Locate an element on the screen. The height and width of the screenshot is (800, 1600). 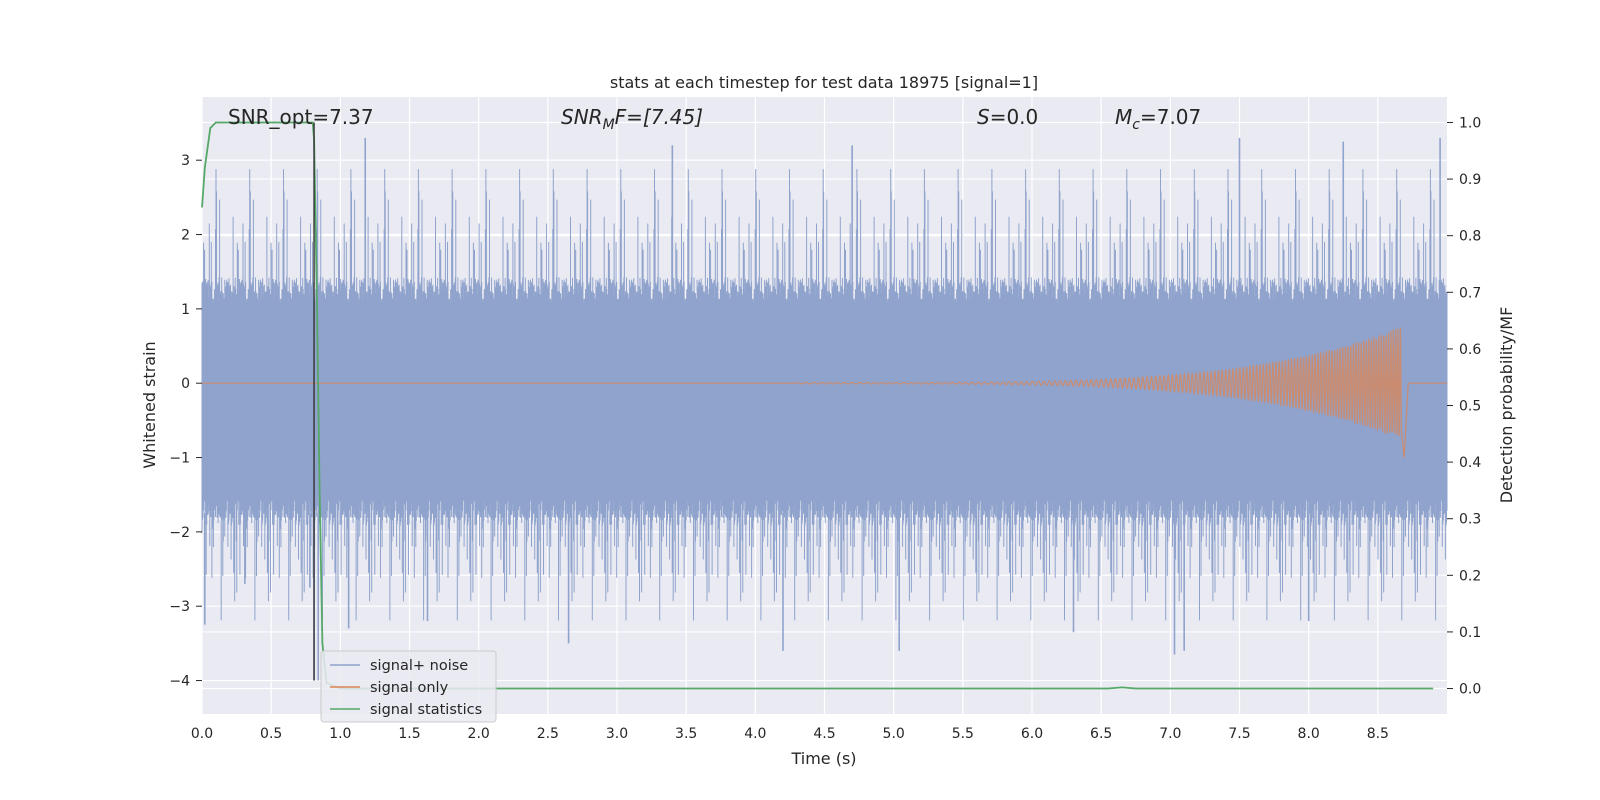
y2-tick-label: 0.0 is located at coordinates (1470, 690).